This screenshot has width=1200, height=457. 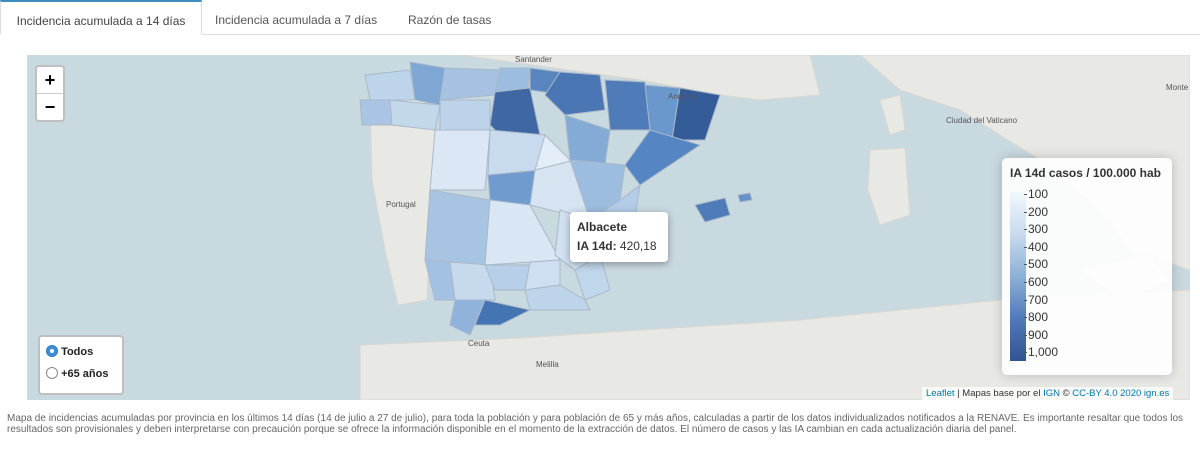 I want to click on tab: Incidencia acumulada a 7 días, so click(x=296, y=20).